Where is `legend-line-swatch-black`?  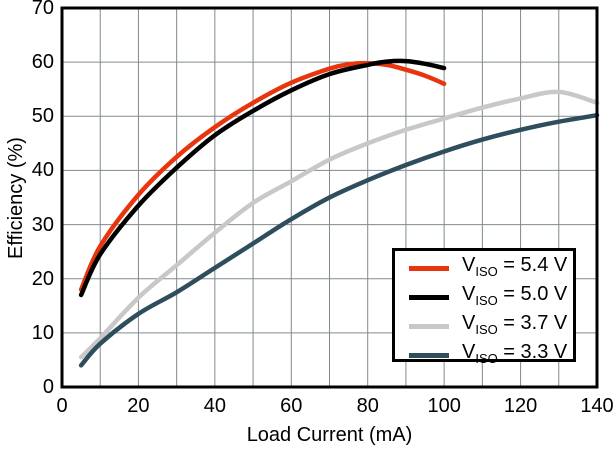 legend-line-swatch-black is located at coordinates (429, 297).